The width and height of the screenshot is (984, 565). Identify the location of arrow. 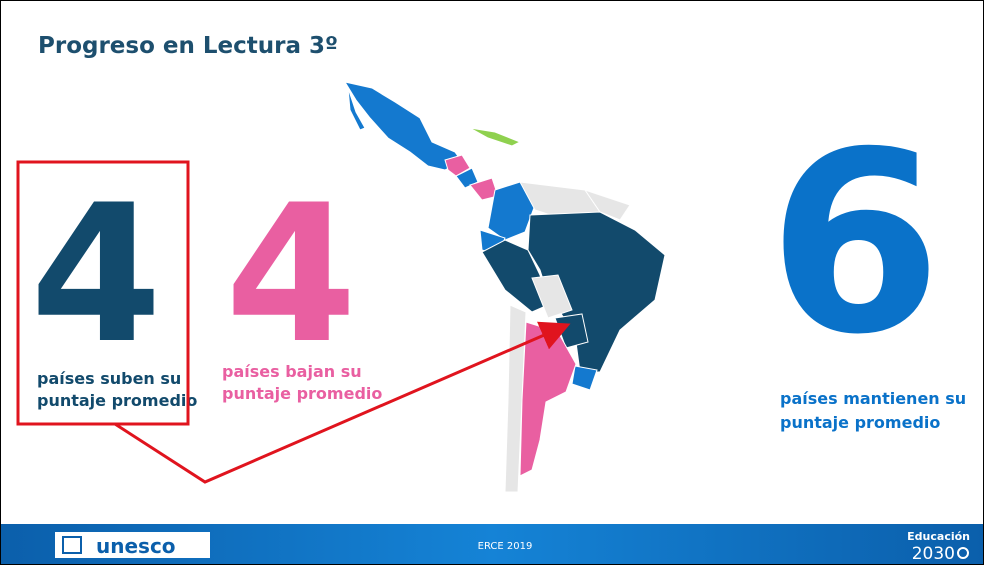
(342, 402).